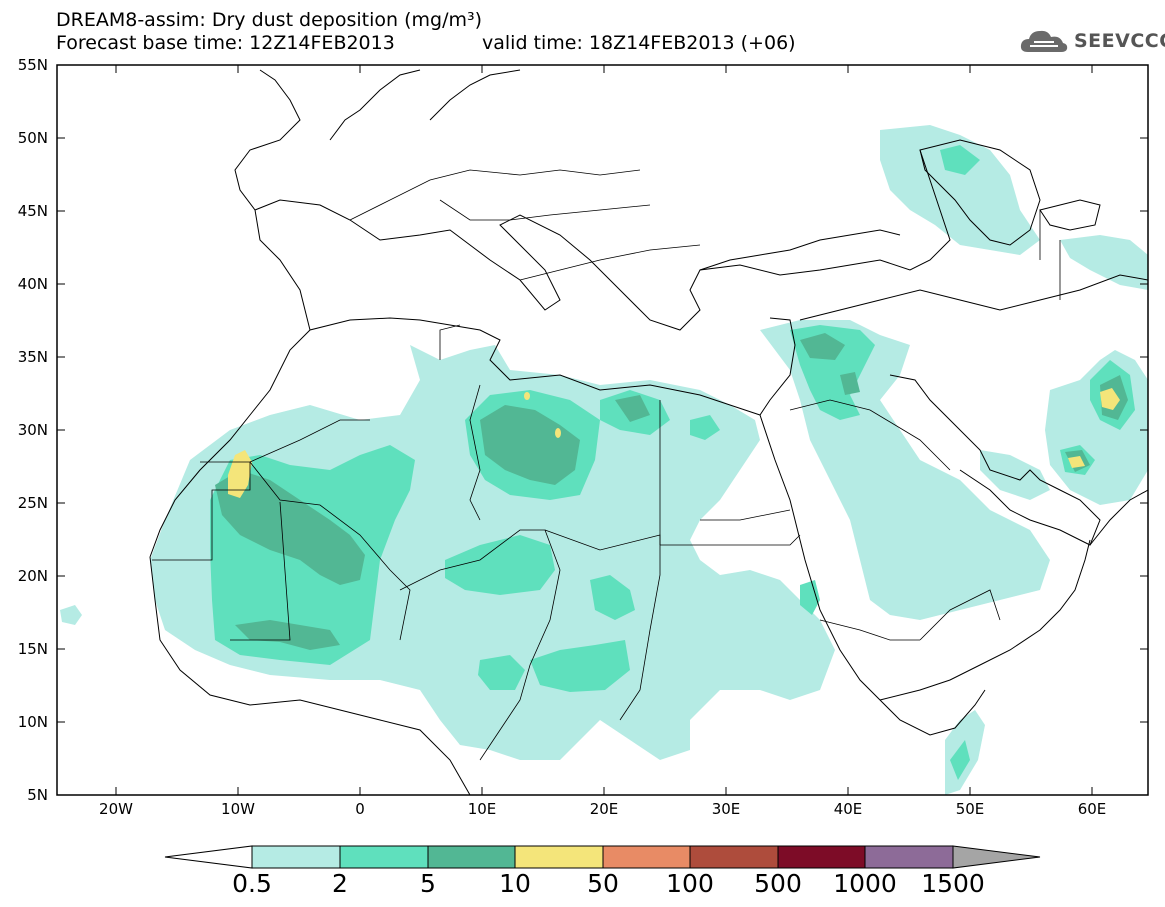 The width and height of the screenshot is (1165, 907). Describe the element at coordinates (515, 883) in the screenshot. I see `colorbar-label: 10` at that location.